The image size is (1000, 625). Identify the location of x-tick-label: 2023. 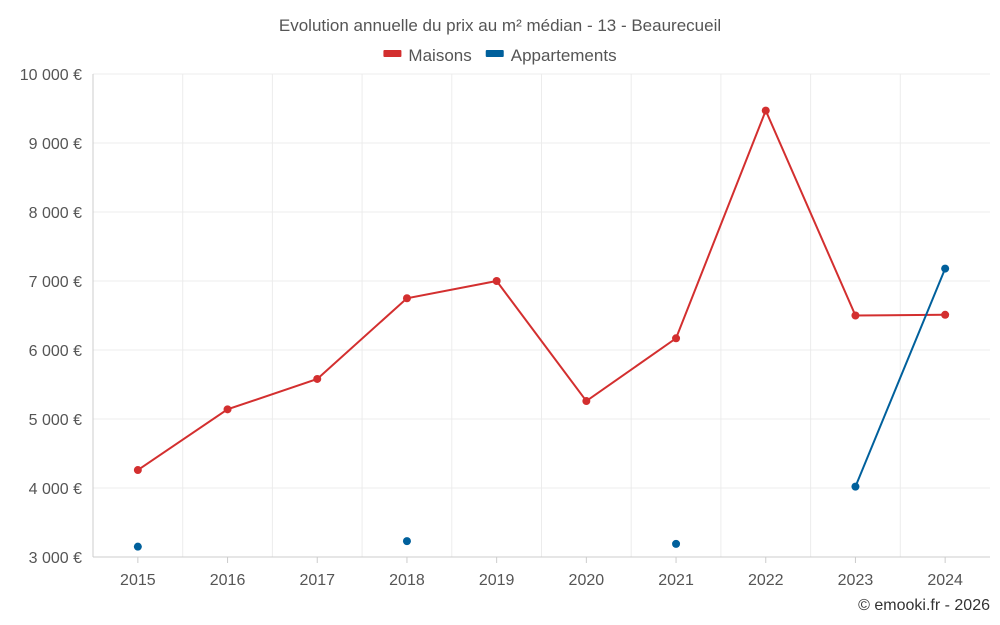
(856, 580).